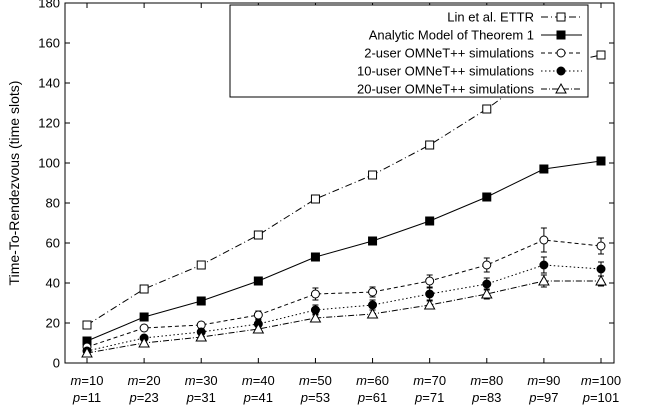 The height and width of the screenshot is (412, 651). What do you see at coordinates (143, 397) in the screenshot?
I see `x-tick-label-p: p=23` at bounding box center [143, 397].